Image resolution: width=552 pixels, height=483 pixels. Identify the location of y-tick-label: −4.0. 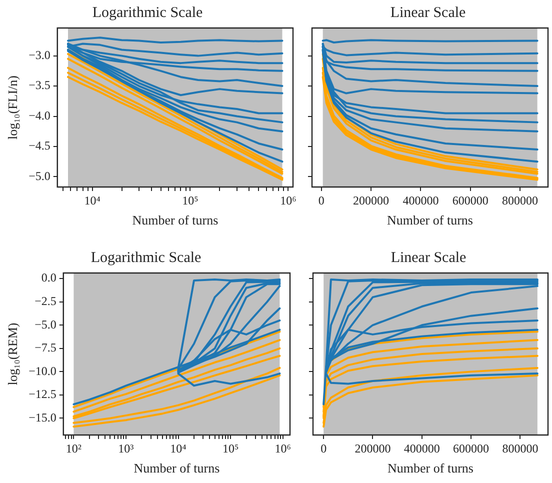
(39, 115).